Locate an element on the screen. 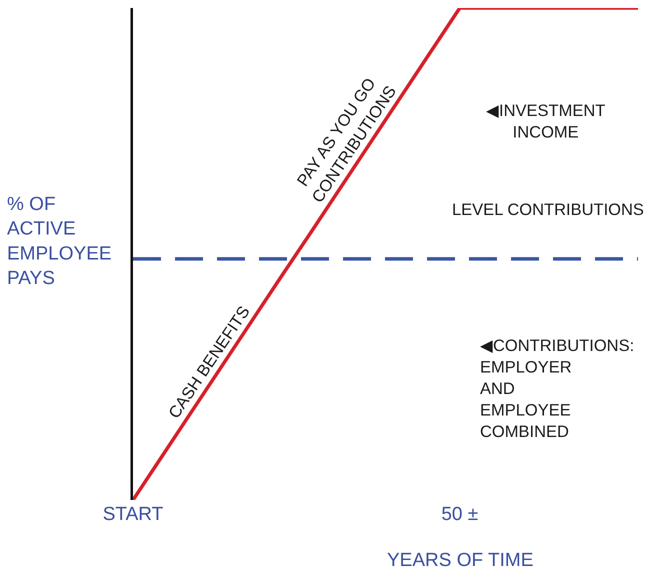  x-tick-label: 50 ± is located at coordinates (459, 514).